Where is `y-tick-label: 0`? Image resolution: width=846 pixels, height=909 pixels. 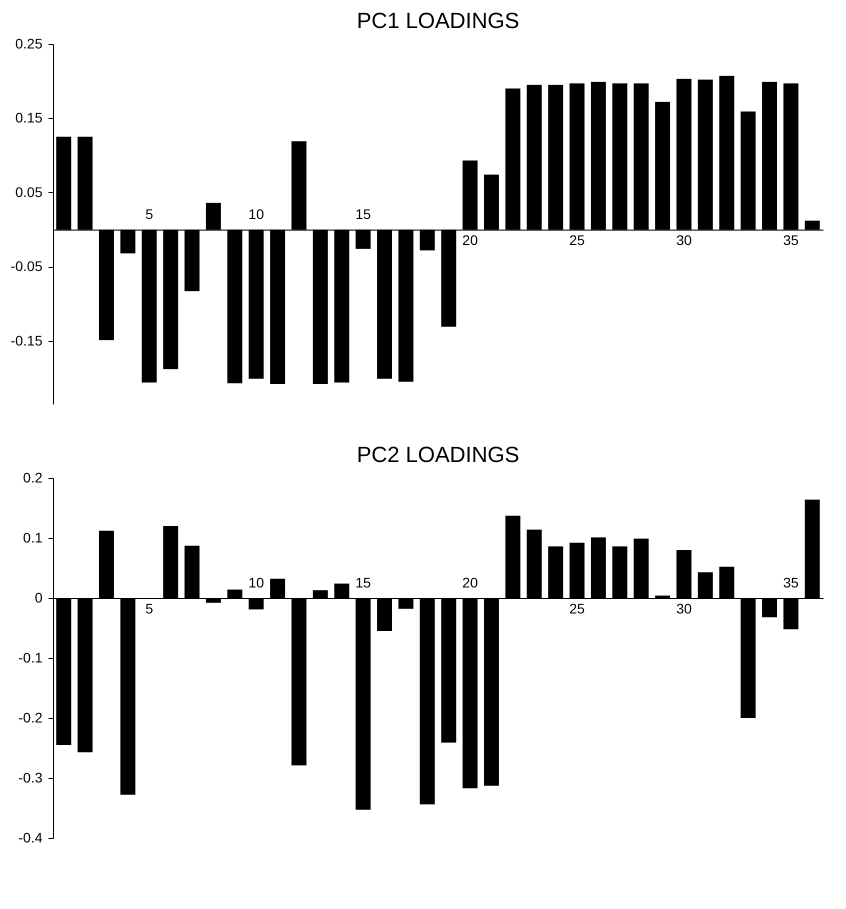 y-tick-label: 0 is located at coordinates (38, 598).